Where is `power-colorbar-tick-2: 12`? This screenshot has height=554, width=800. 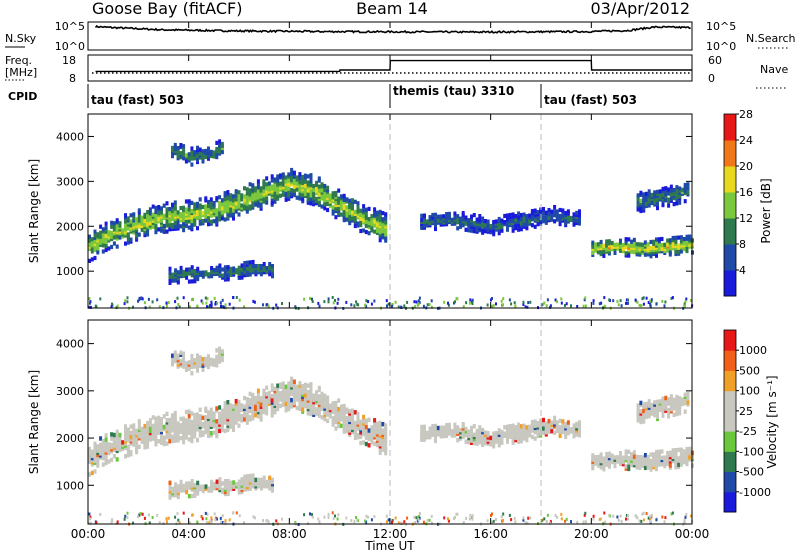
power-colorbar-tick-2: 12 is located at coordinates (746, 218).